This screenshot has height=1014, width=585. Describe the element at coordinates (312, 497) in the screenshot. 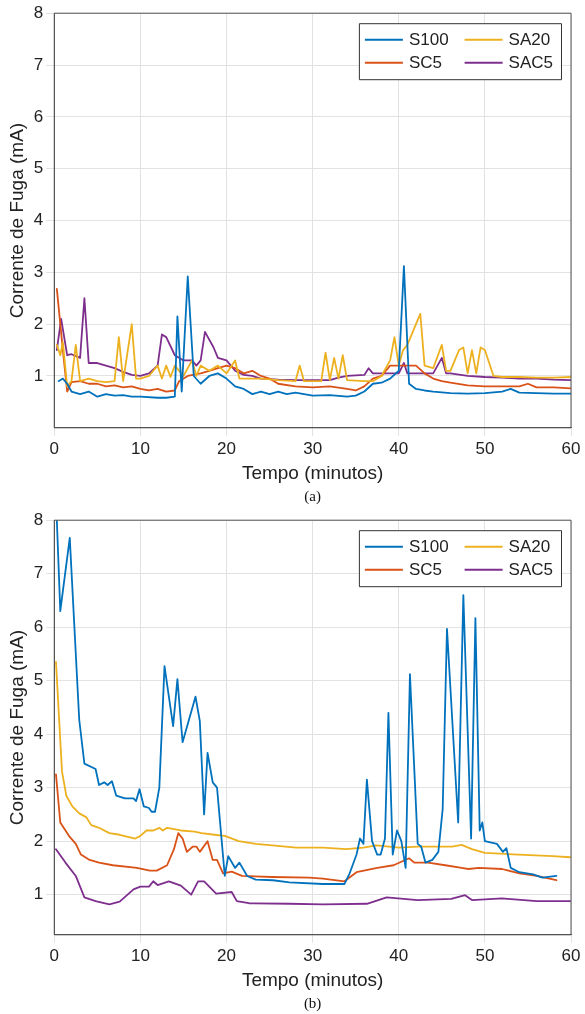

I see `text: (a)` at that location.